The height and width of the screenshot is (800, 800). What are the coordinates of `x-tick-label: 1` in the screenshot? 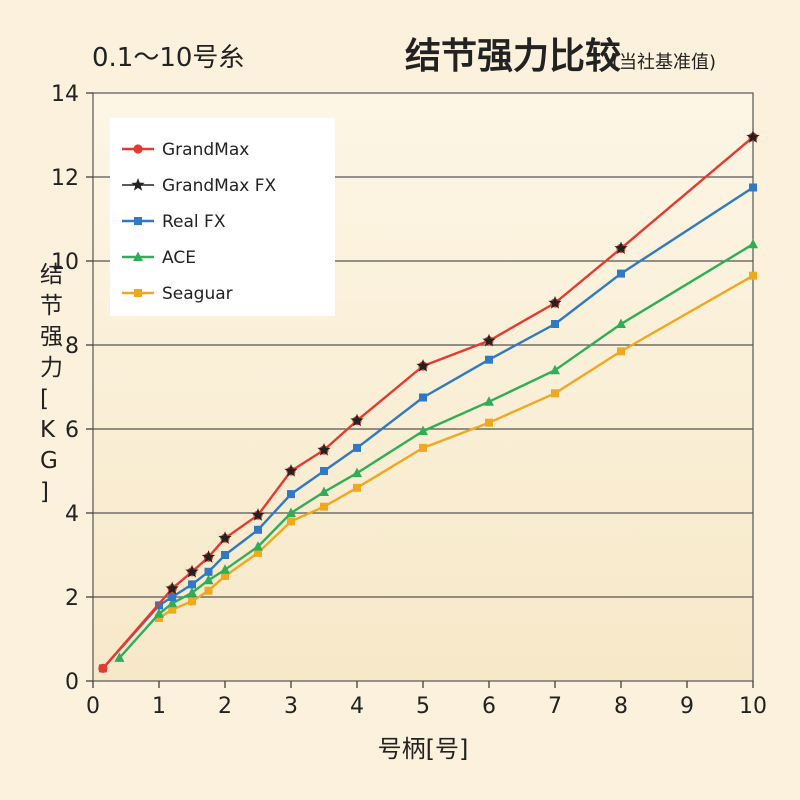 It's located at (159, 706).